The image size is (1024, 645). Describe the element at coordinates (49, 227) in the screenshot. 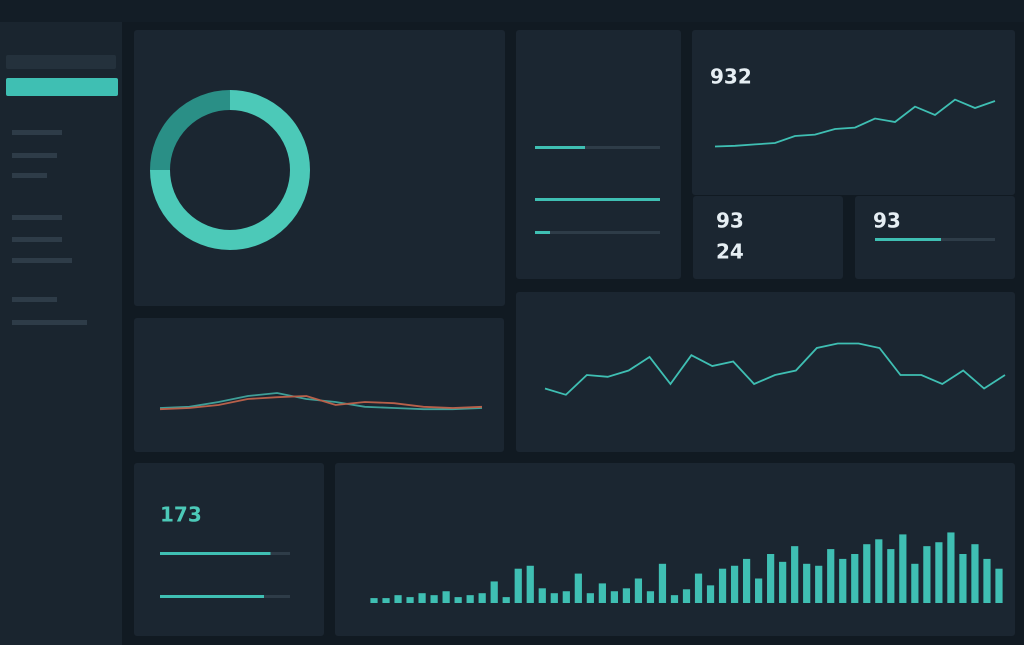

I see `nav-items` at that location.